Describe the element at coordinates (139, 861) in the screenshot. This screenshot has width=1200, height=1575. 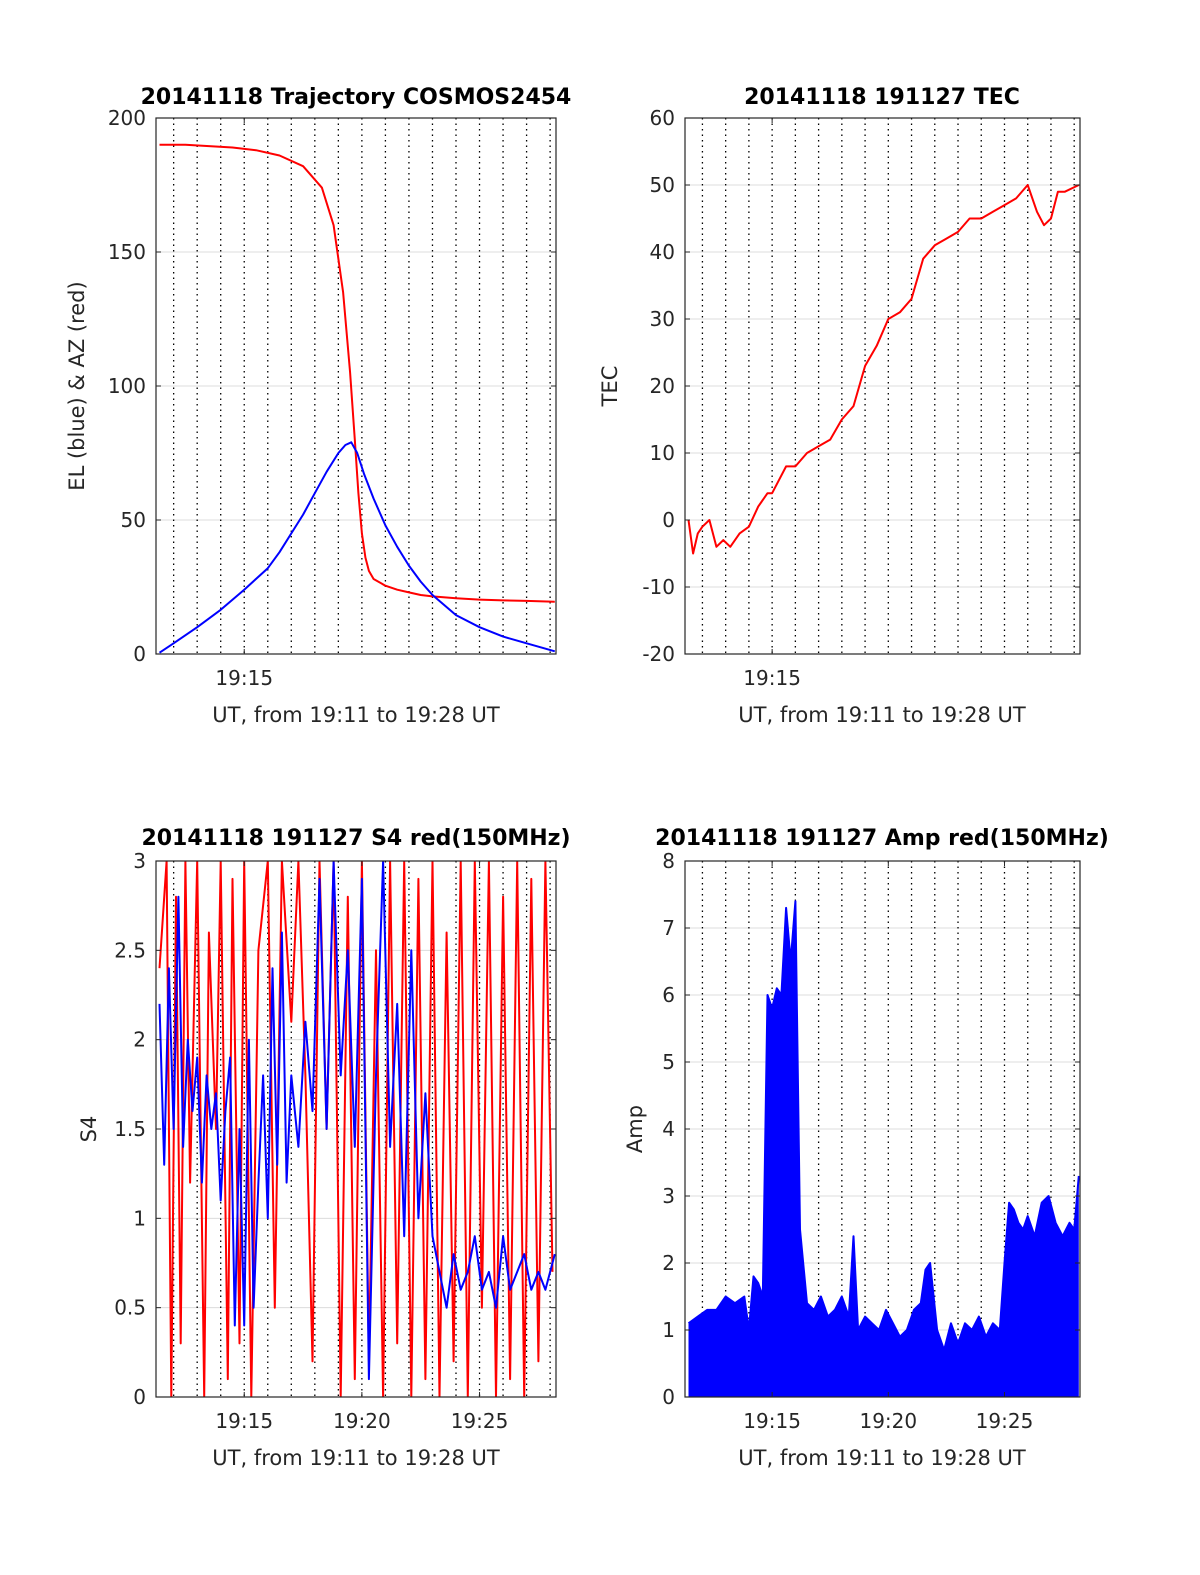
I see `s4-ytick-label: 3` at that location.